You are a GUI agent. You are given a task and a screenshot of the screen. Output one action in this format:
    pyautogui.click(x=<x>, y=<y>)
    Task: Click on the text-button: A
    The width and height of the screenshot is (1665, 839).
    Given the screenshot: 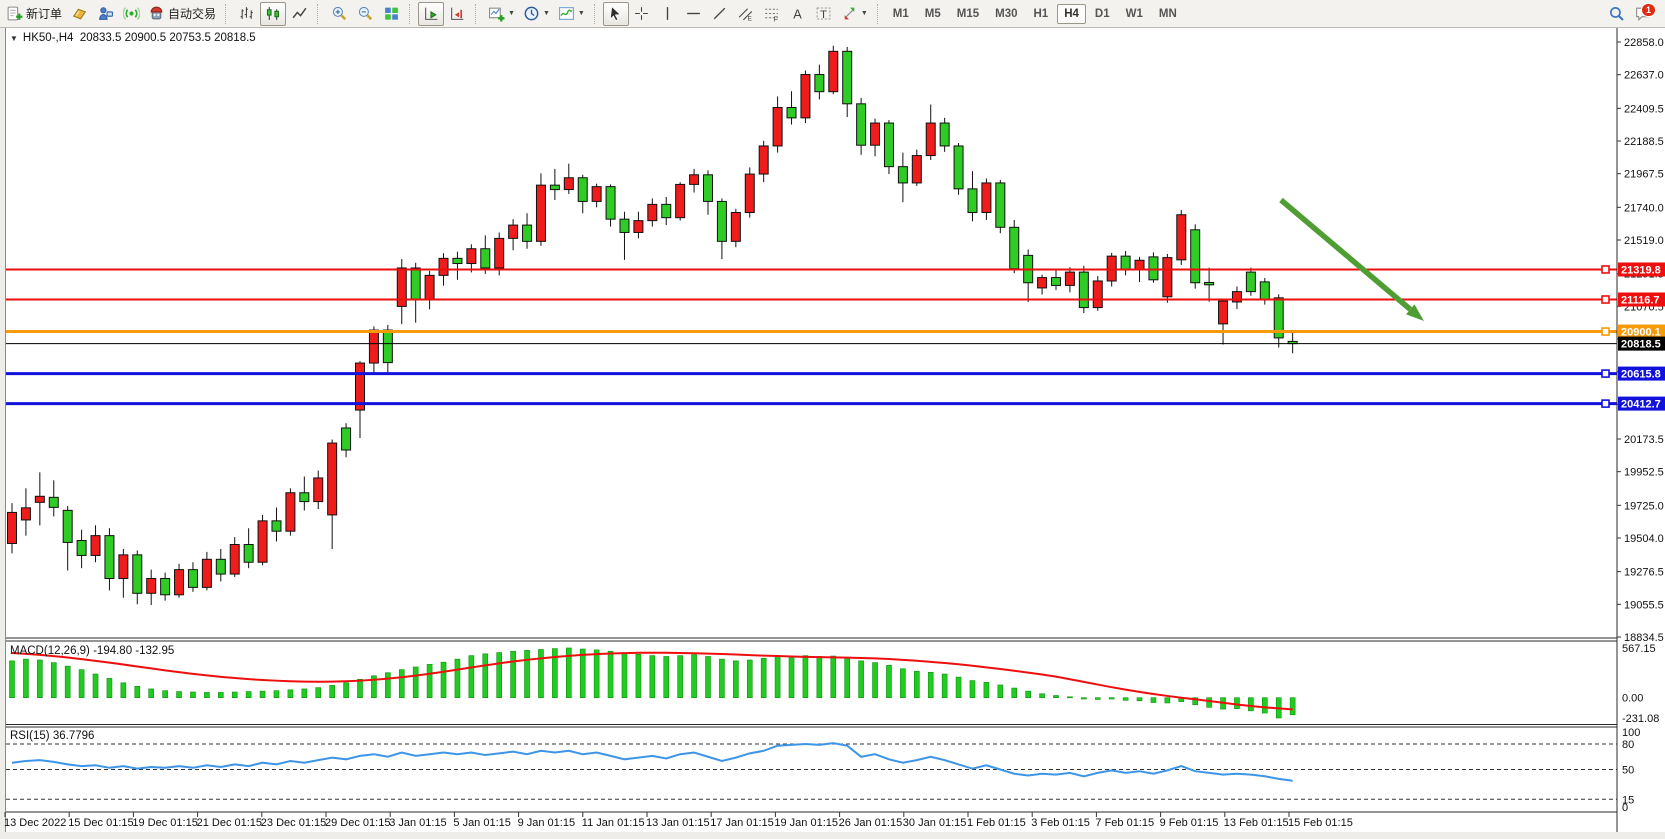 What is the action you would take?
    pyautogui.click(x=798, y=14)
    